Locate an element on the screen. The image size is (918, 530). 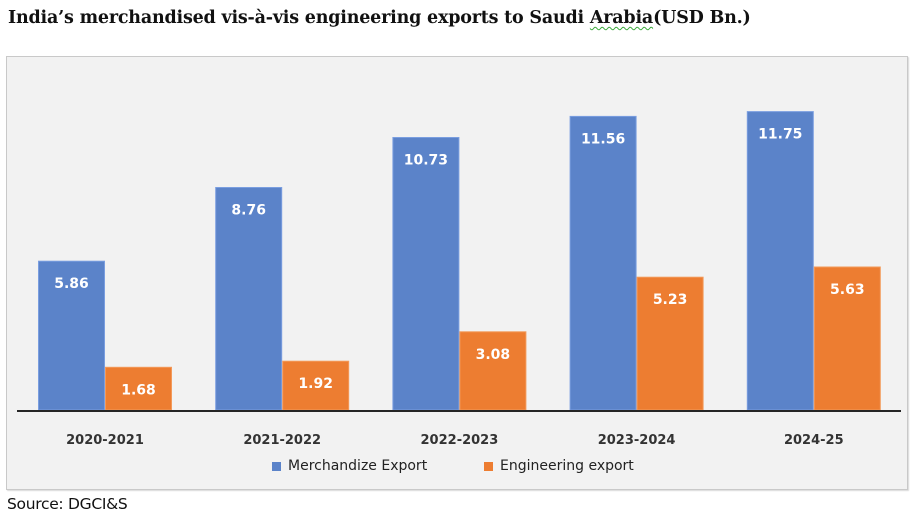
legend-label-engineering: Engineering export is located at coordinates (567, 466).